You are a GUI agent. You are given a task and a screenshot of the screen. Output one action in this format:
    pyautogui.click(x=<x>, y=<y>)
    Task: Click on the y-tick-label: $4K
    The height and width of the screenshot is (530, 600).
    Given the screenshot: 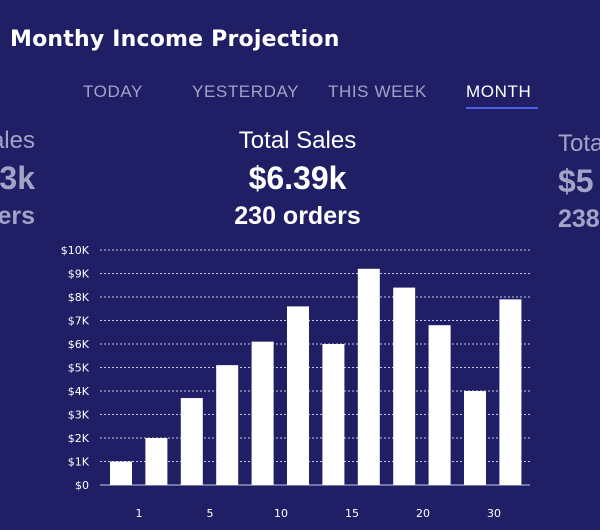 What is the action you would take?
    pyautogui.click(x=79, y=391)
    